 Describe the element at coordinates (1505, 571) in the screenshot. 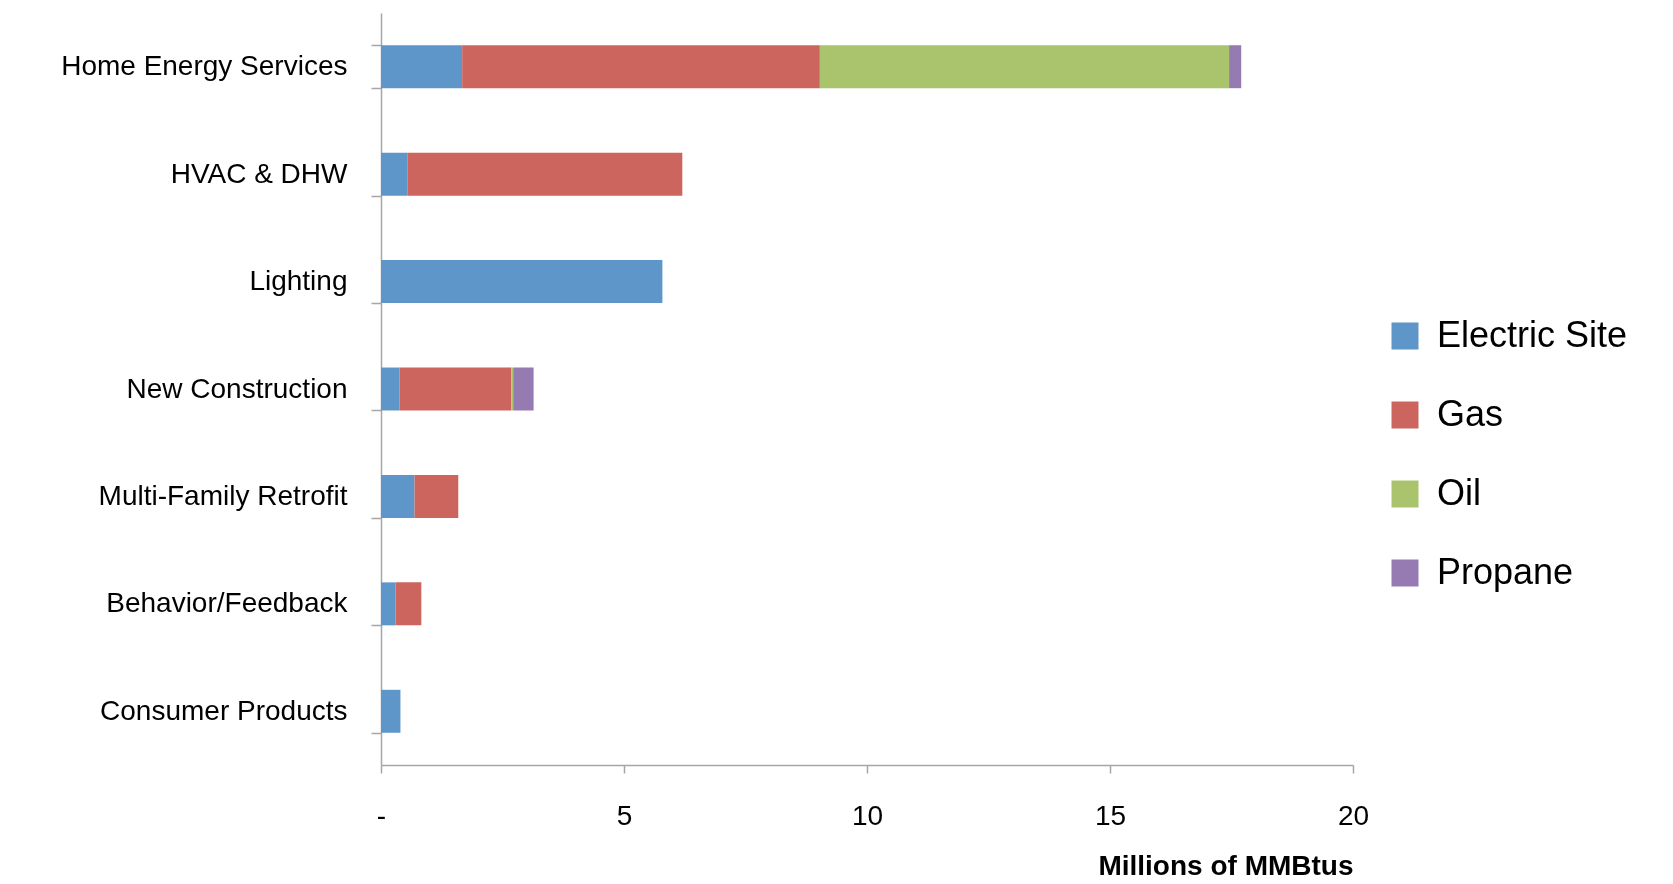

I see `legend-label: Propane` at that location.